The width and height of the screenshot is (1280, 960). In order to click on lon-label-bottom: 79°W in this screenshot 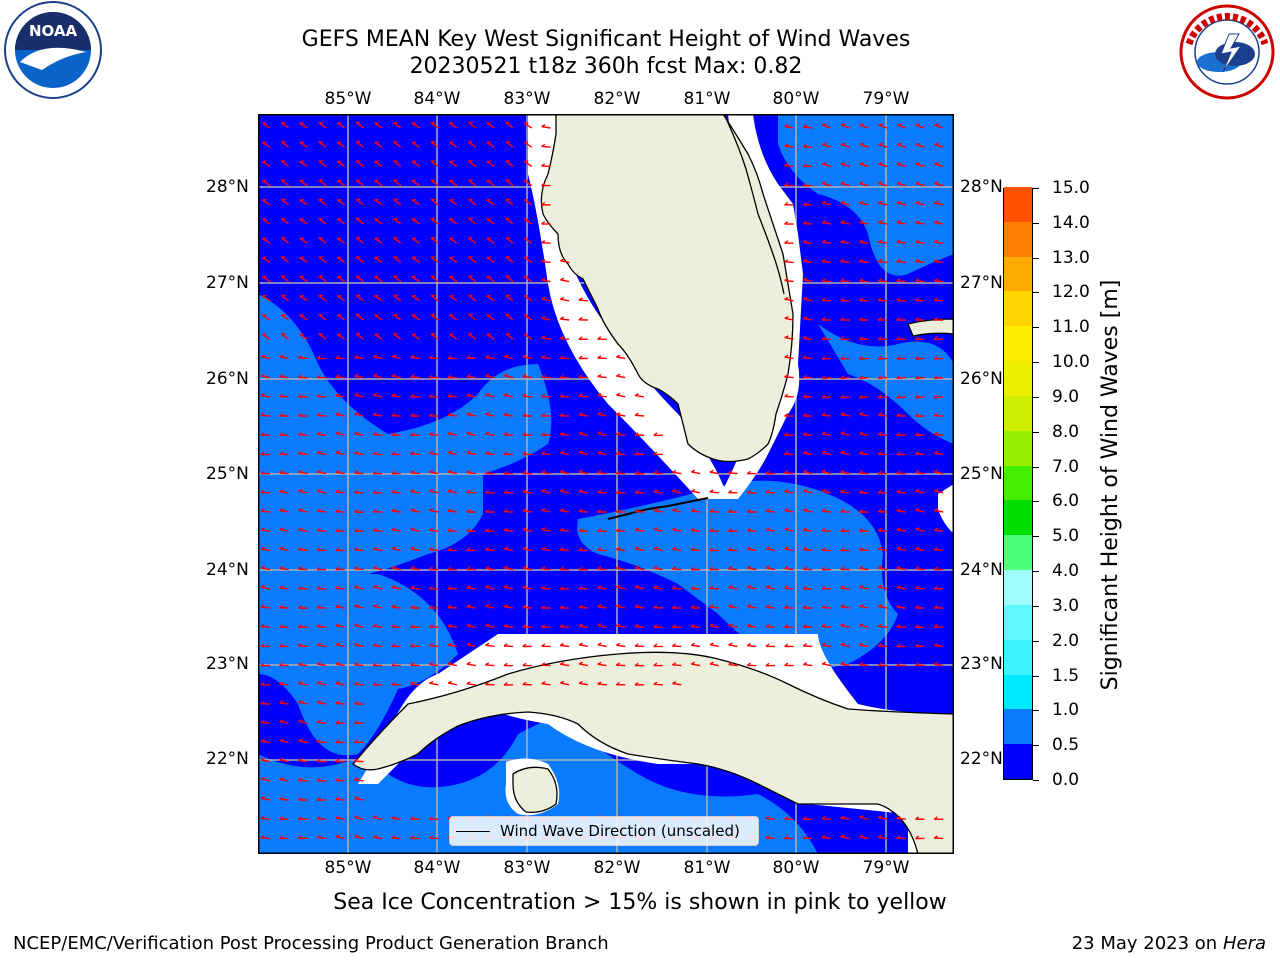, I will do `click(886, 868)`.